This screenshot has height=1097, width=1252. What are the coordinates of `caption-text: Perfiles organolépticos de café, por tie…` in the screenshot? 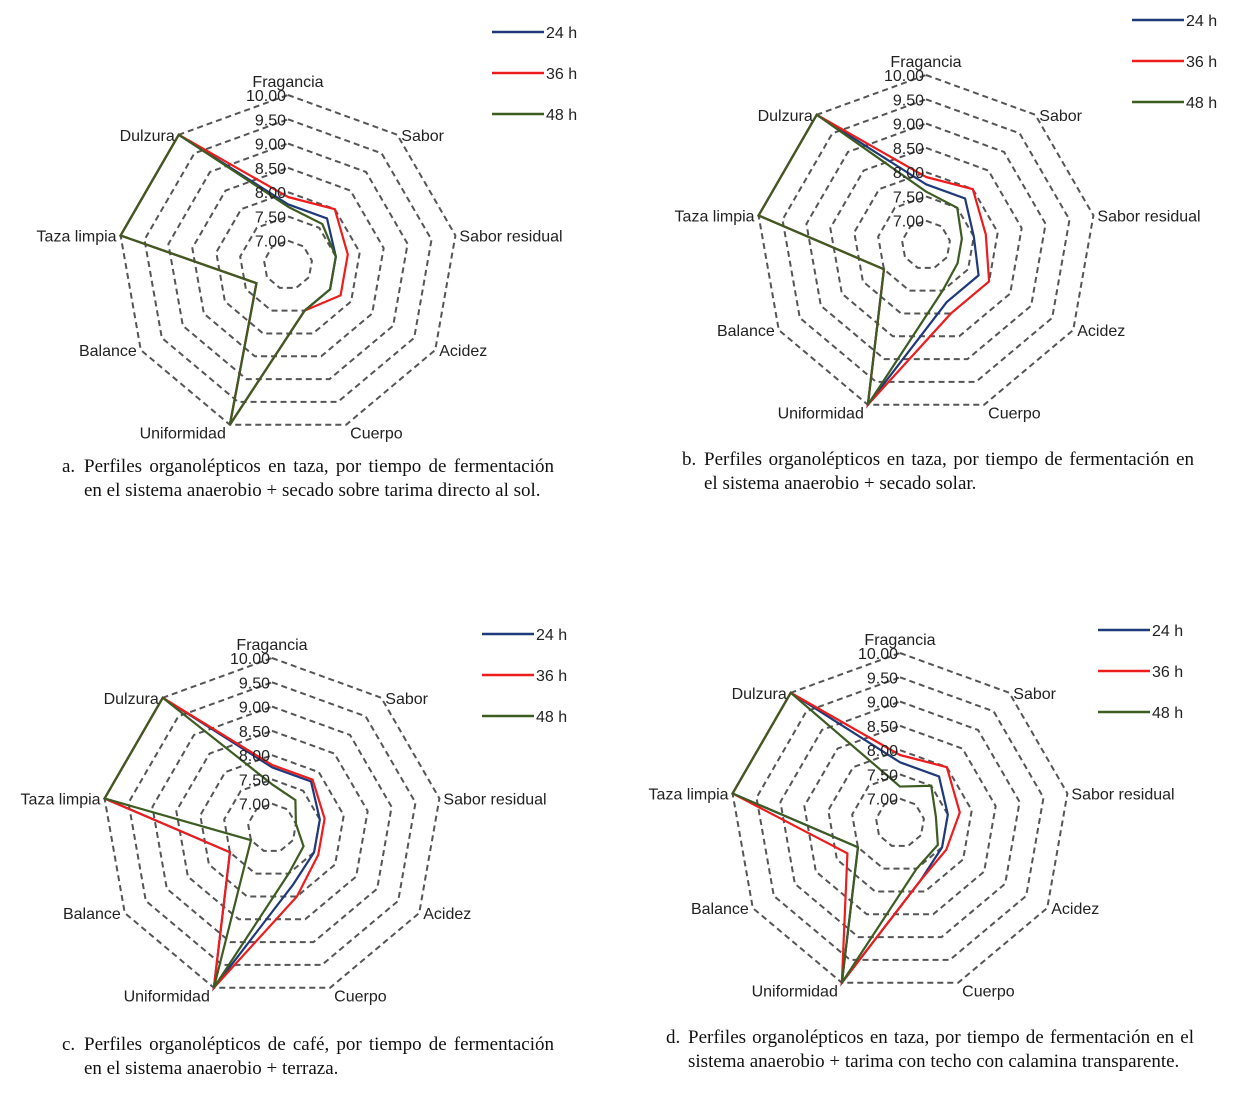 It's located at (319, 1056).